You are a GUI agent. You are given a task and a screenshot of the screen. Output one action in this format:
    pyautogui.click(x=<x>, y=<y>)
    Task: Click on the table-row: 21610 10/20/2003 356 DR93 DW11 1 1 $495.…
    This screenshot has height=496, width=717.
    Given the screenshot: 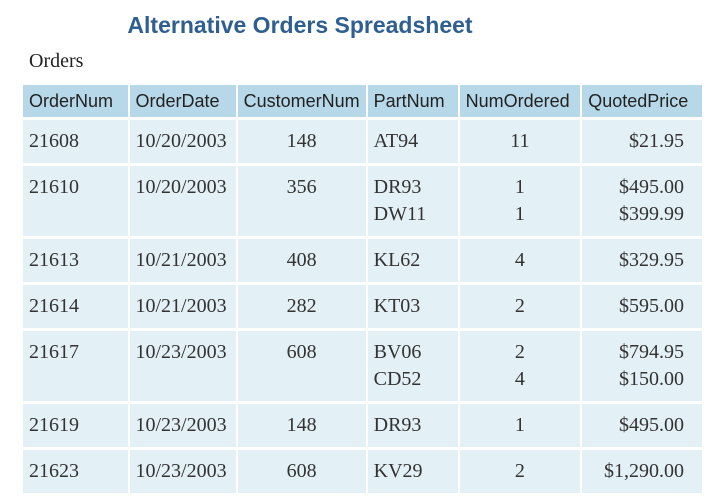 What is the action you would take?
    pyautogui.click(x=362, y=201)
    